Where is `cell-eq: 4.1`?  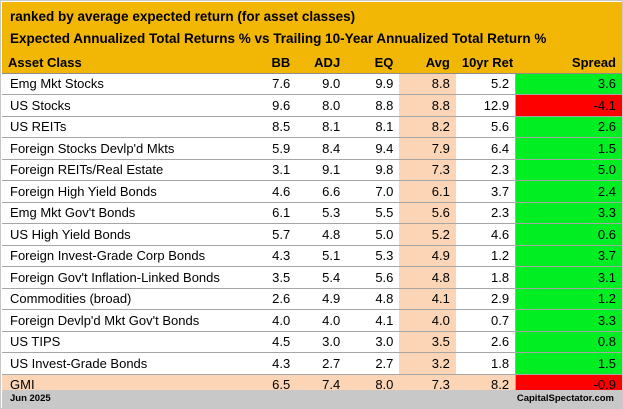
cell-eq: 4.1 is located at coordinates (373, 320).